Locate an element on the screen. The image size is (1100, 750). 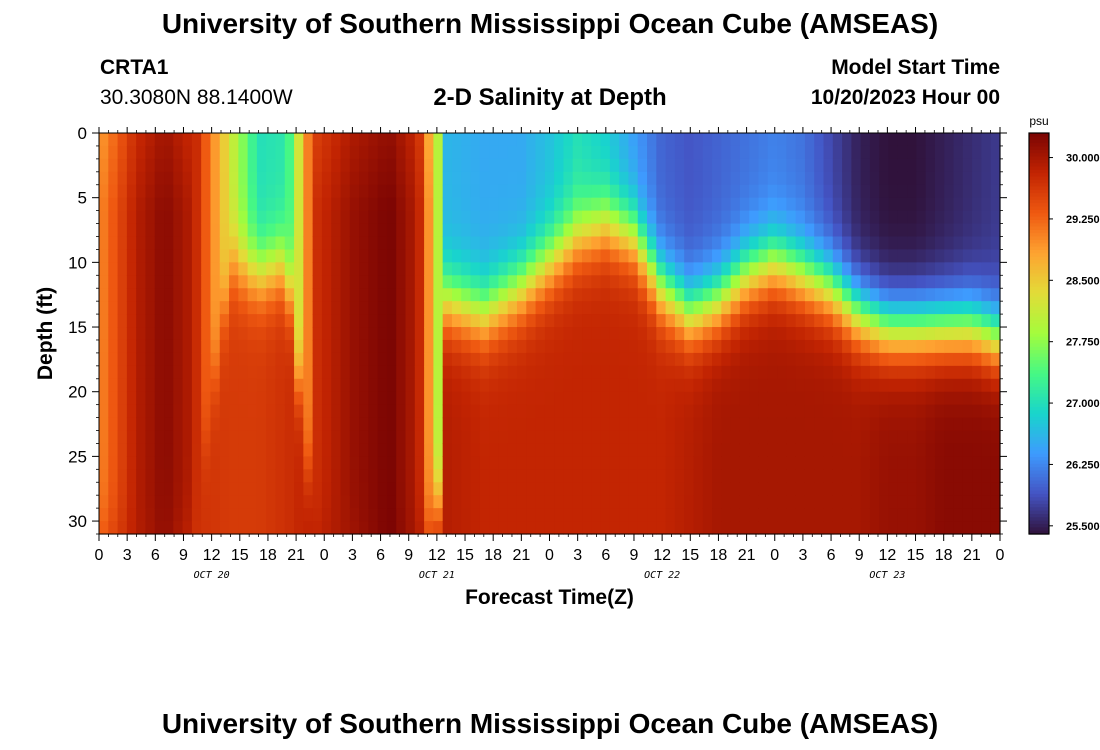
x-day-label: OCT 22 is located at coordinates (662, 575).